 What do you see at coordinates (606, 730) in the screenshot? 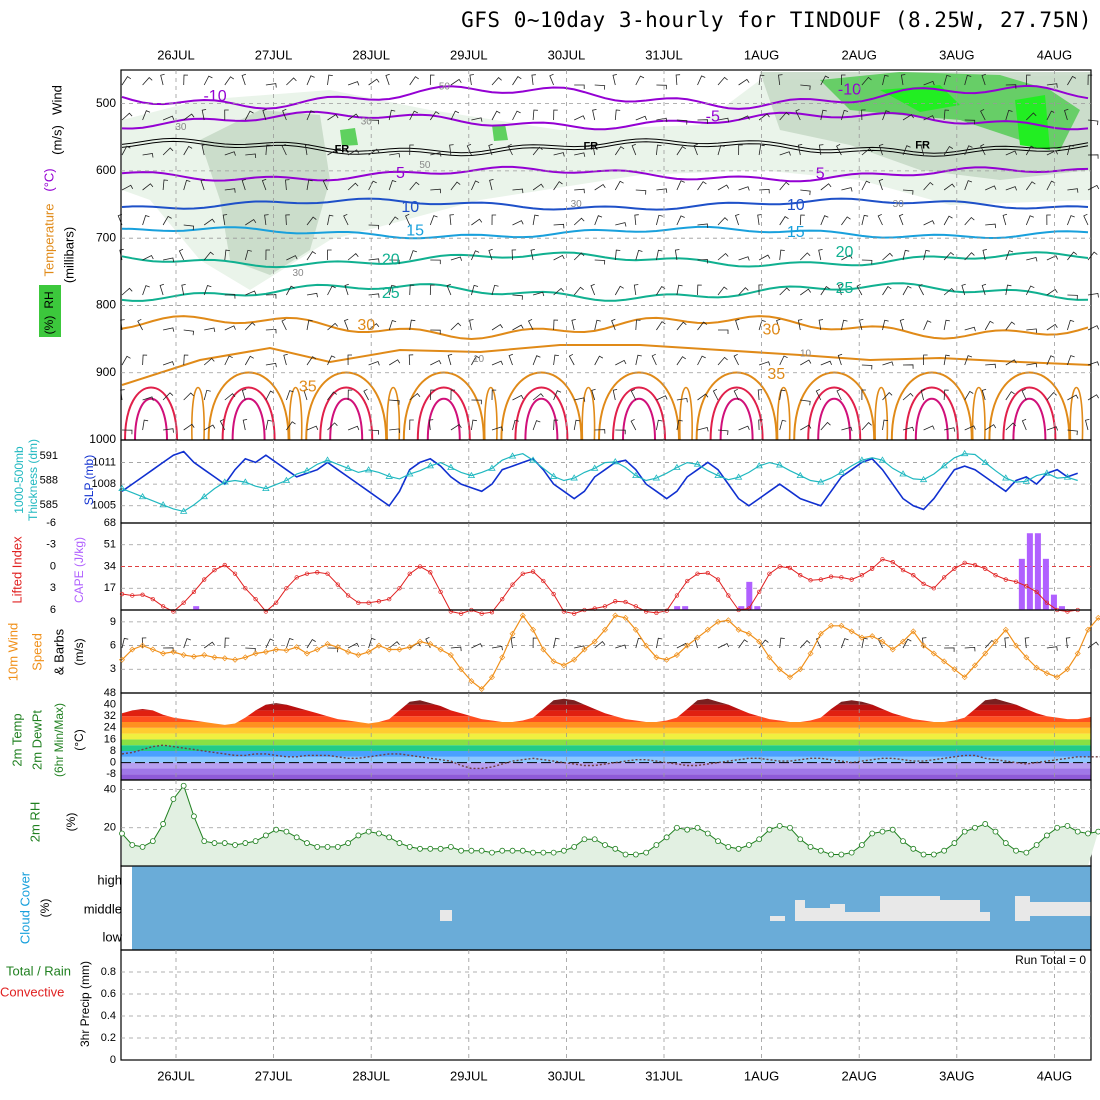
I see `temp-band` at bounding box center [606, 730].